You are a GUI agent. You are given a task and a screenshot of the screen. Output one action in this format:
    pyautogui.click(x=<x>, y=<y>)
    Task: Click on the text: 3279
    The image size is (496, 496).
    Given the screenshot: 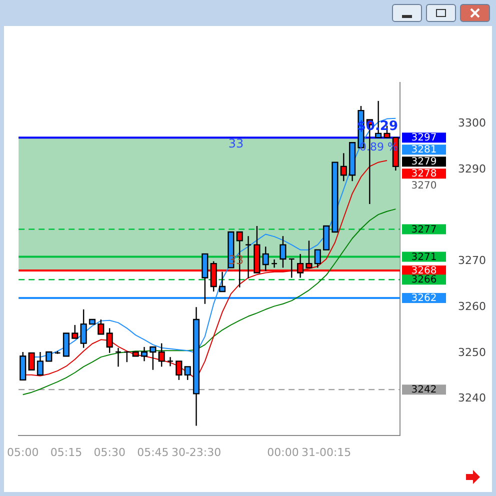 What is the action you would take?
    pyautogui.click(x=424, y=162)
    